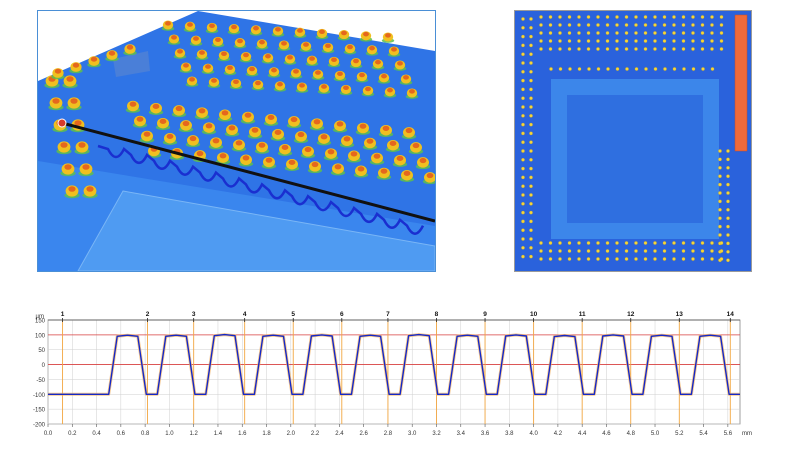 The height and width of the screenshot is (450, 800). What do you see at coordinates (44, 366) in the screenshot?
I see `y-tick-label: 0` at bounding box center [44, 366].